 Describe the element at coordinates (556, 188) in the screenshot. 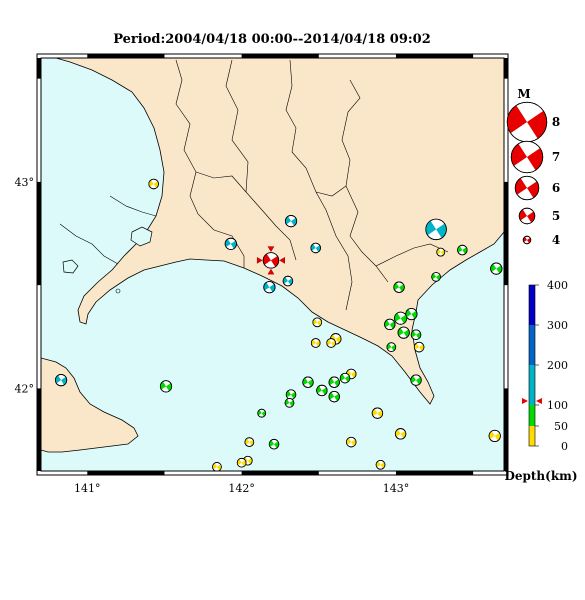

I see `magnitude-legend-label: 6` at that location.